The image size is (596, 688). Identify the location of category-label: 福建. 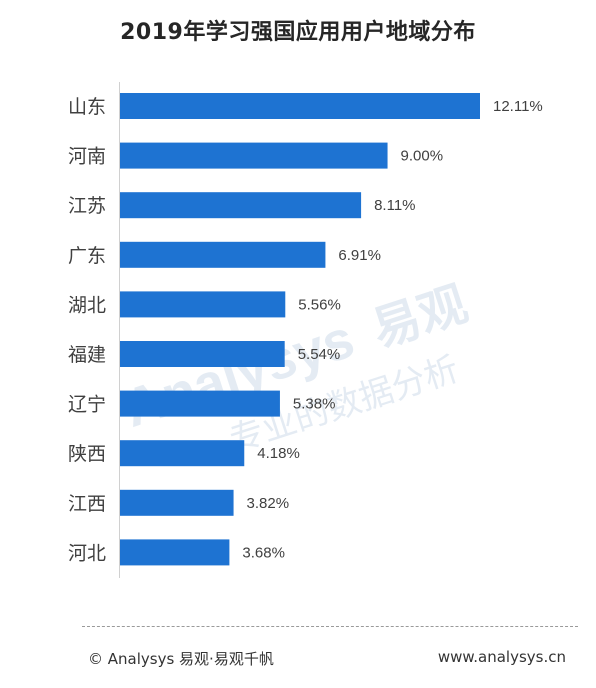
(87, 355).